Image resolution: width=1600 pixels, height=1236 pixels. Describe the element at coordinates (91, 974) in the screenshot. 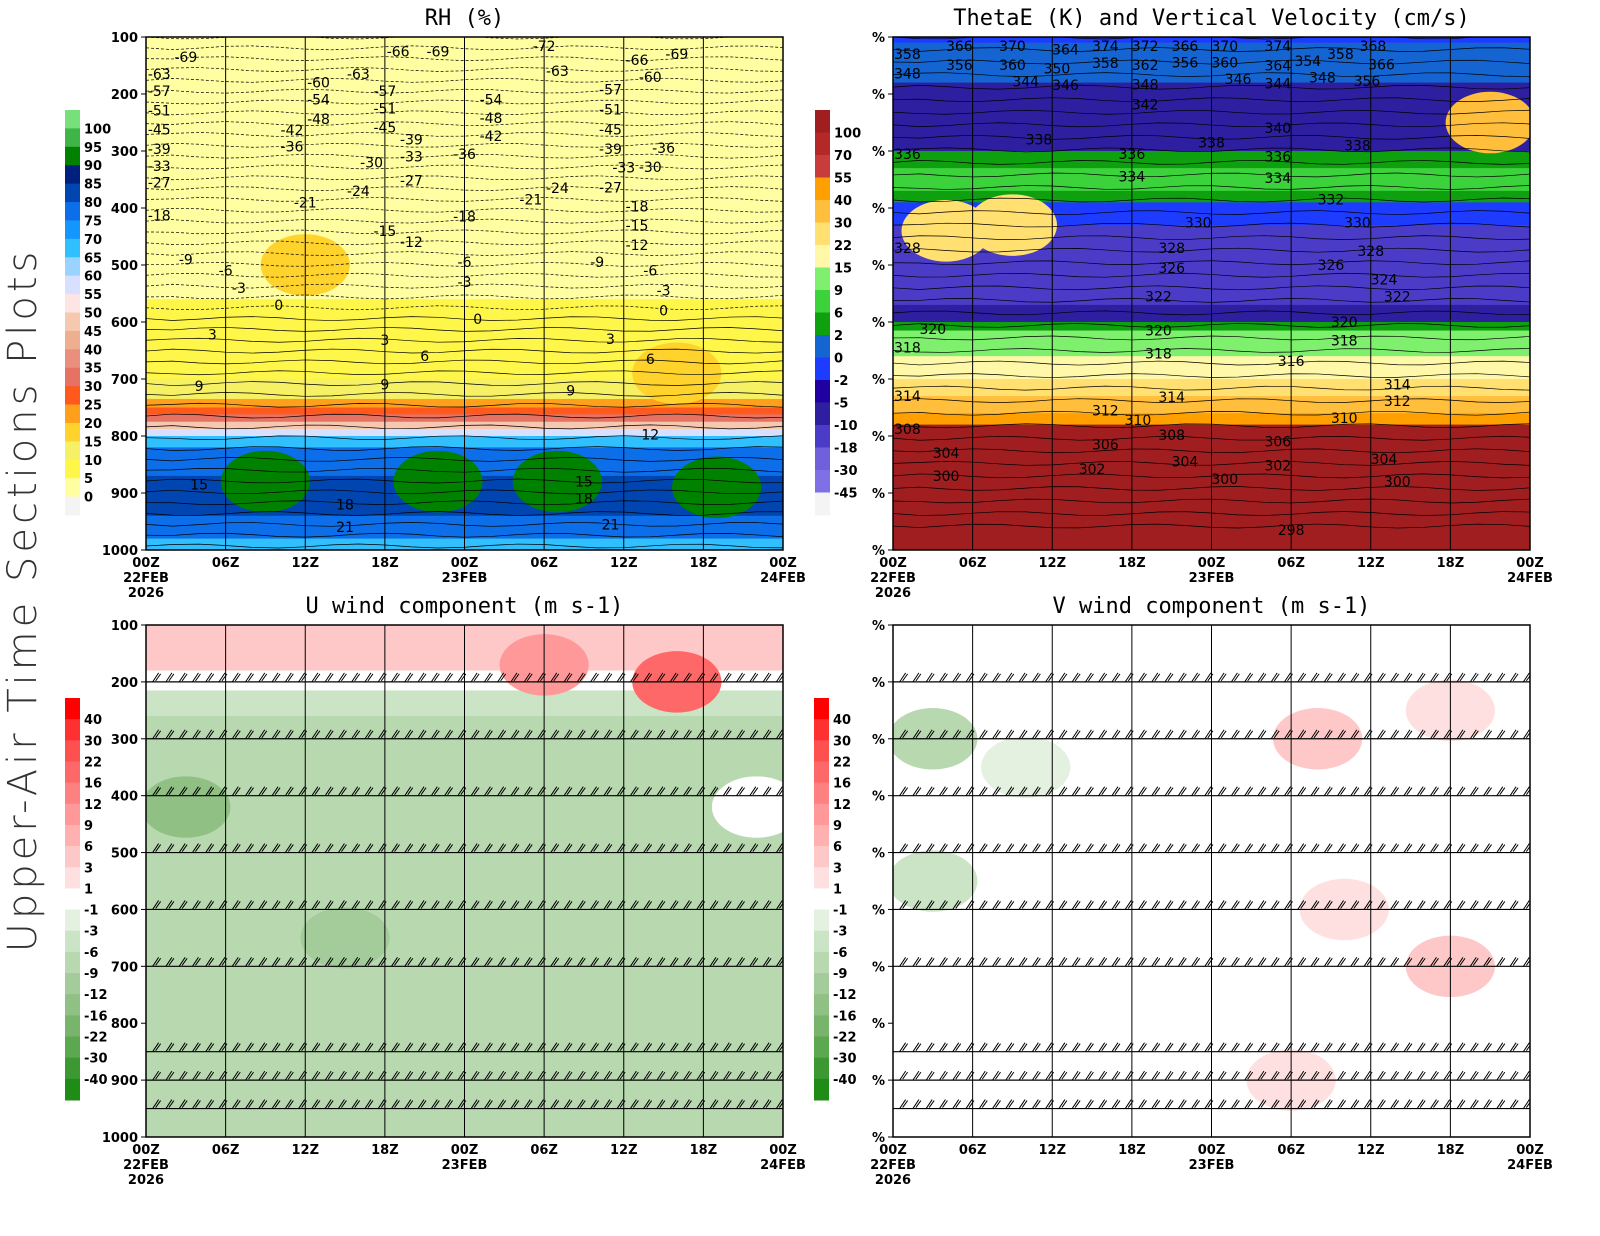

I see `colorbar-label: -9` at that location.